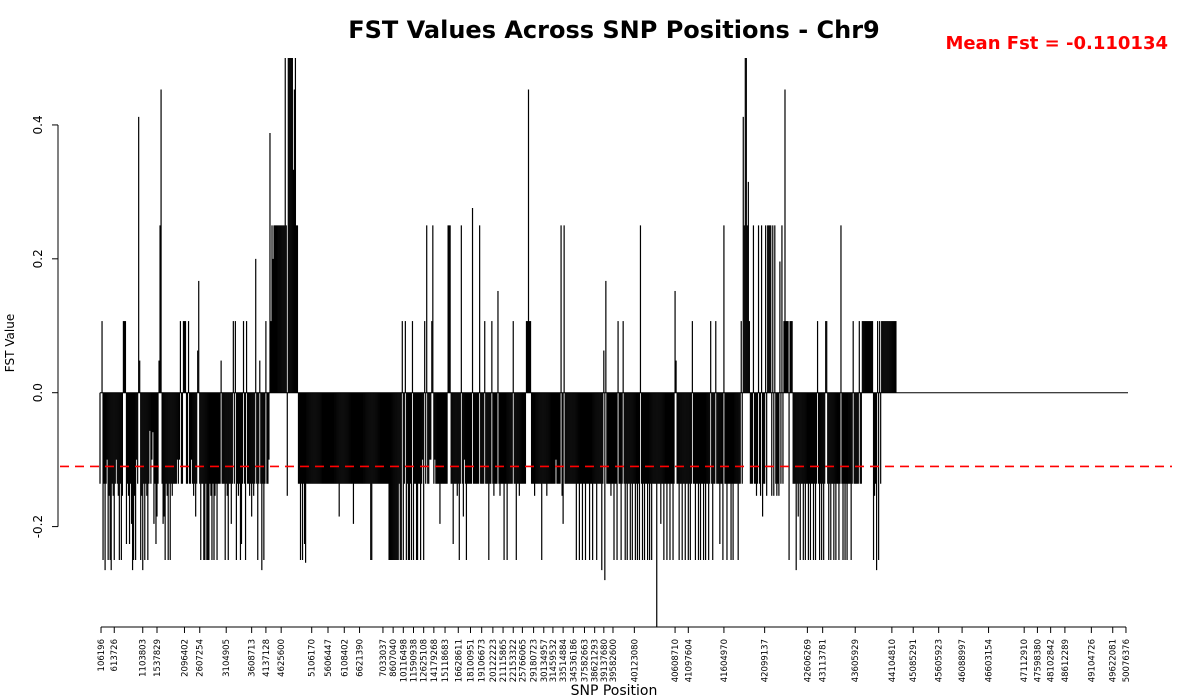 This screenshot has width=1200, height=700. What do you see at coordinates (1038, 660) in the screenshot?
I see `x-tick-label: 47598380` at bounding box center [1038, 660].